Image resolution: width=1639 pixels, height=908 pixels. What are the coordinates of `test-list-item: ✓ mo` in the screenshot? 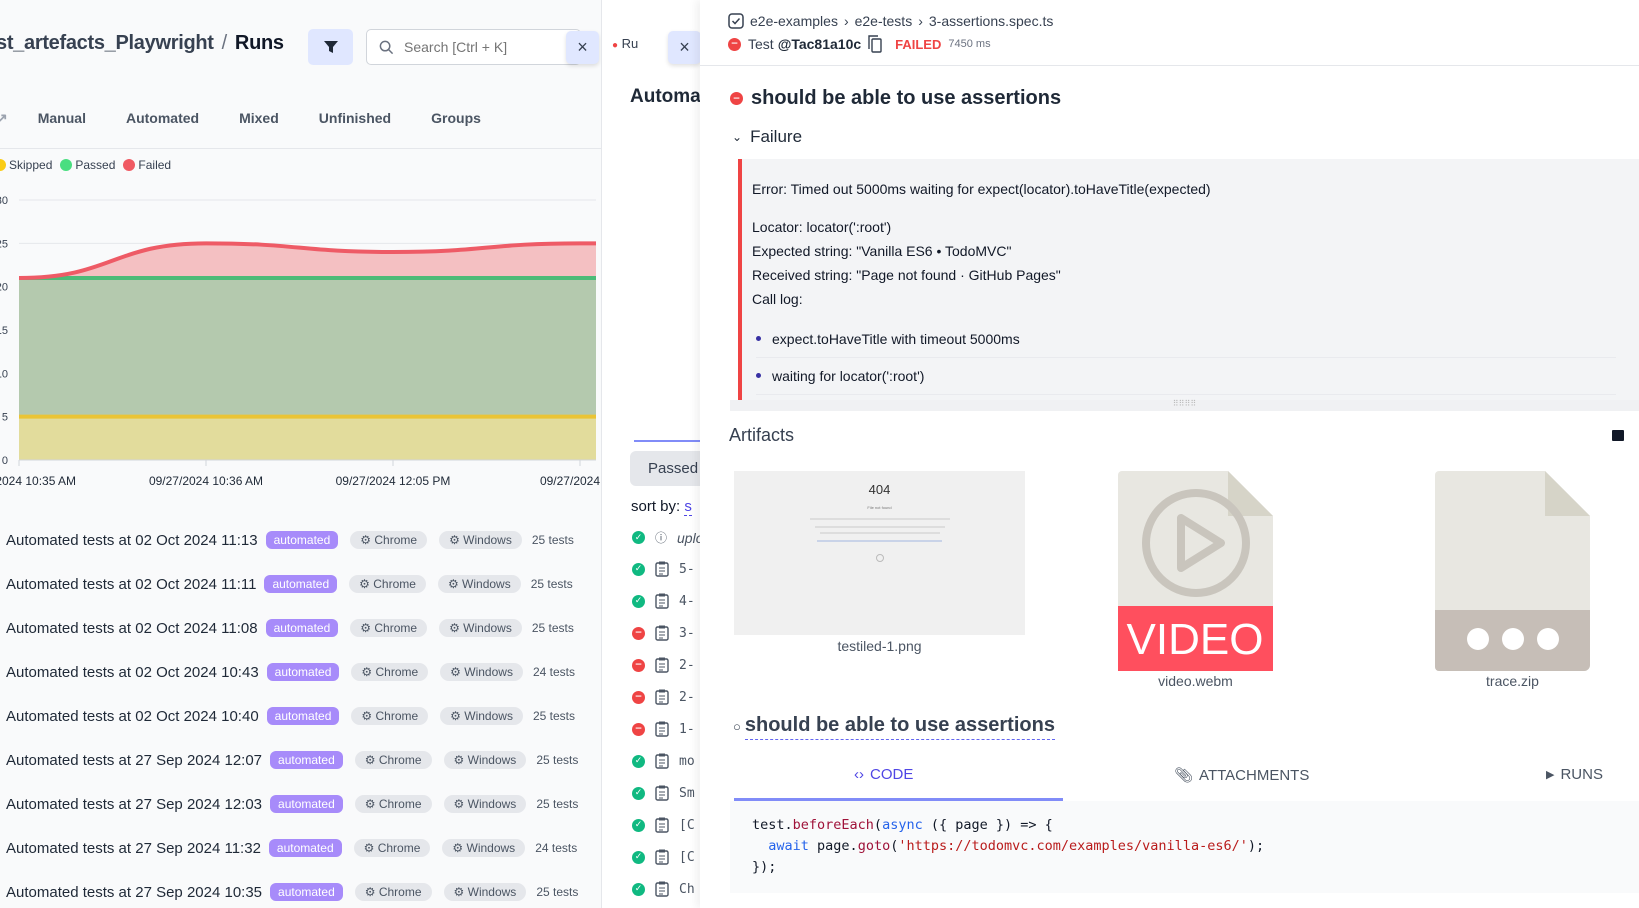 It's located at (663, 761).